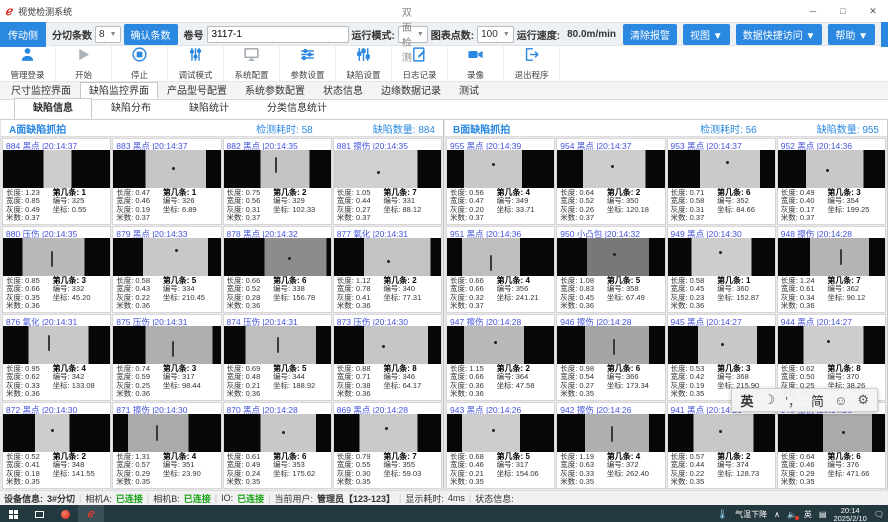  I want to click on subtab-class-stats: 分类信息统计, so click(297, 108).